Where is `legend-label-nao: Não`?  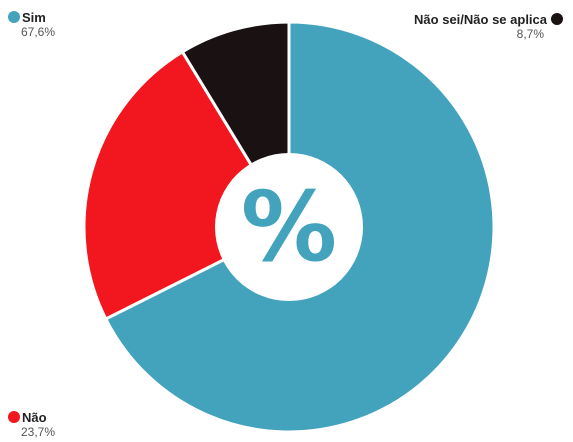
legend-label-nao: Não is located at coordinates (34, 417).